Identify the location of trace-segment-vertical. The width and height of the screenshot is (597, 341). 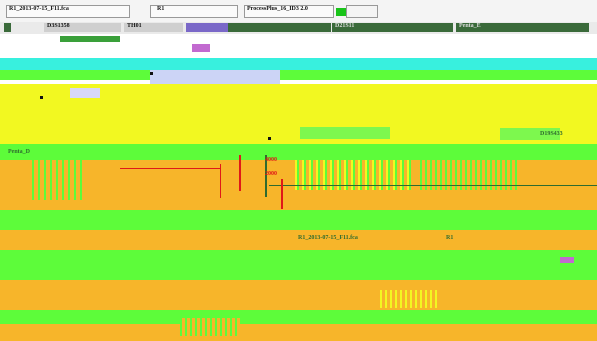
(220, 181).